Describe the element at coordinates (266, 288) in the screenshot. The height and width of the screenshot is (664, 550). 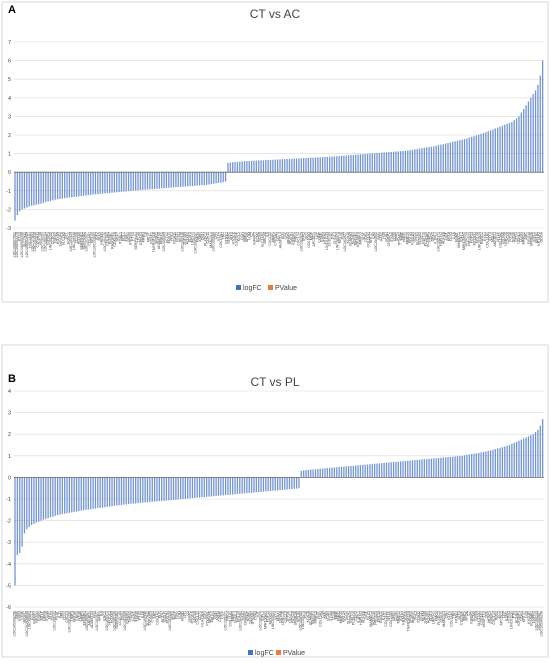
I see `panel-a-legend: logFC PValue` at that location.